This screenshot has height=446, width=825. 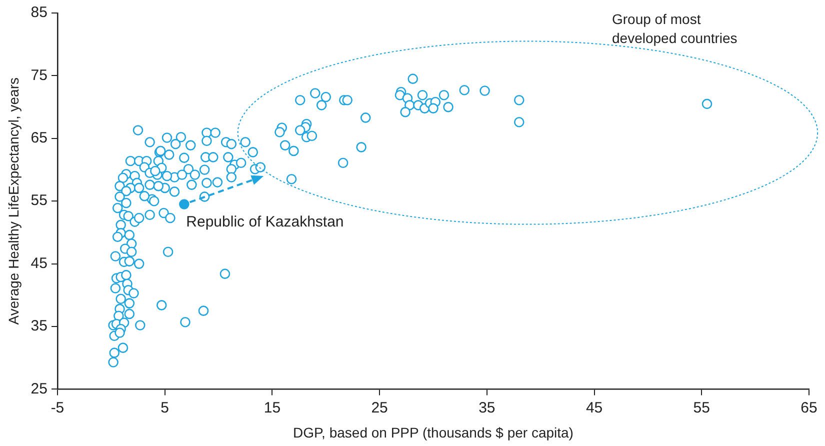 What do you see at coordinates (675, 29) in the screenshot?
I see `annotation: Group of most developed countries` at bounding box center [675, 29].